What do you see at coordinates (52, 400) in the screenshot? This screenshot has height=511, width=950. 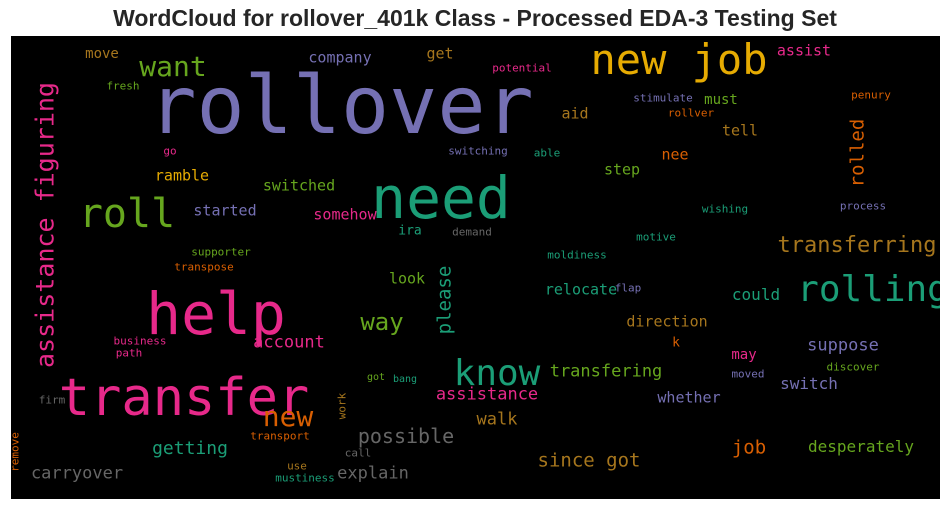 I see `word-firm: firm` at bounding box center [52, 400].